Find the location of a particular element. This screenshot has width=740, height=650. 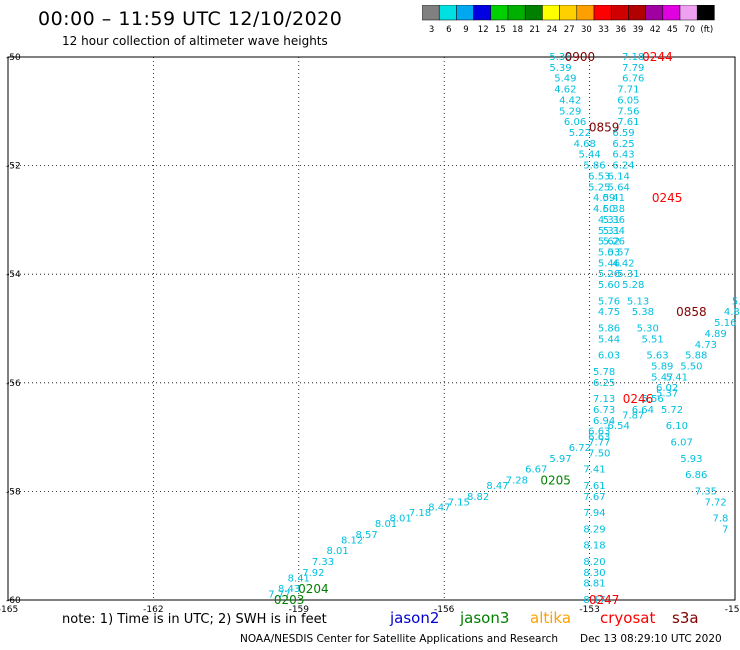

swh-value-label: 8.41 is located at coordinates (299, 578).